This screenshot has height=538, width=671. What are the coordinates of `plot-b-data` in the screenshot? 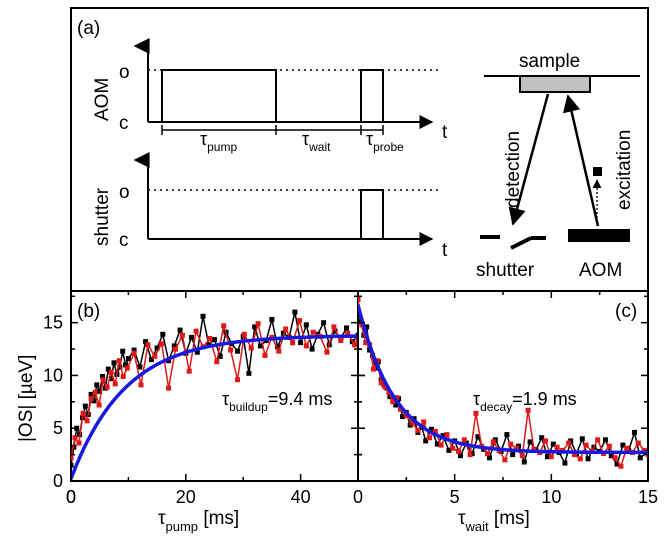 It's located at (214, 394).